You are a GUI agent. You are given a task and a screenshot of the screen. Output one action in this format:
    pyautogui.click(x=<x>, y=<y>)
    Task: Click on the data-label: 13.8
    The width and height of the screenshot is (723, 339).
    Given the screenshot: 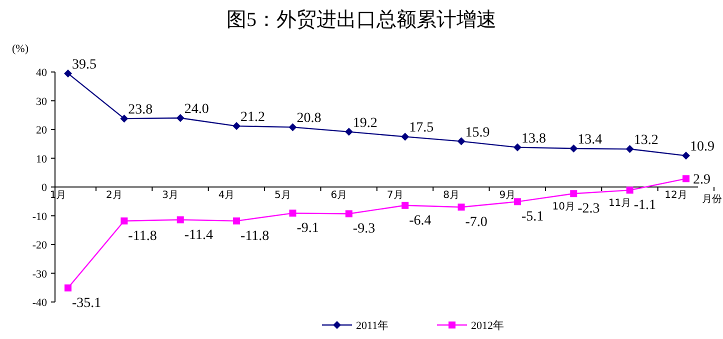 What is the action you would take?
    pyautogui.click(x=533, y=138)
    